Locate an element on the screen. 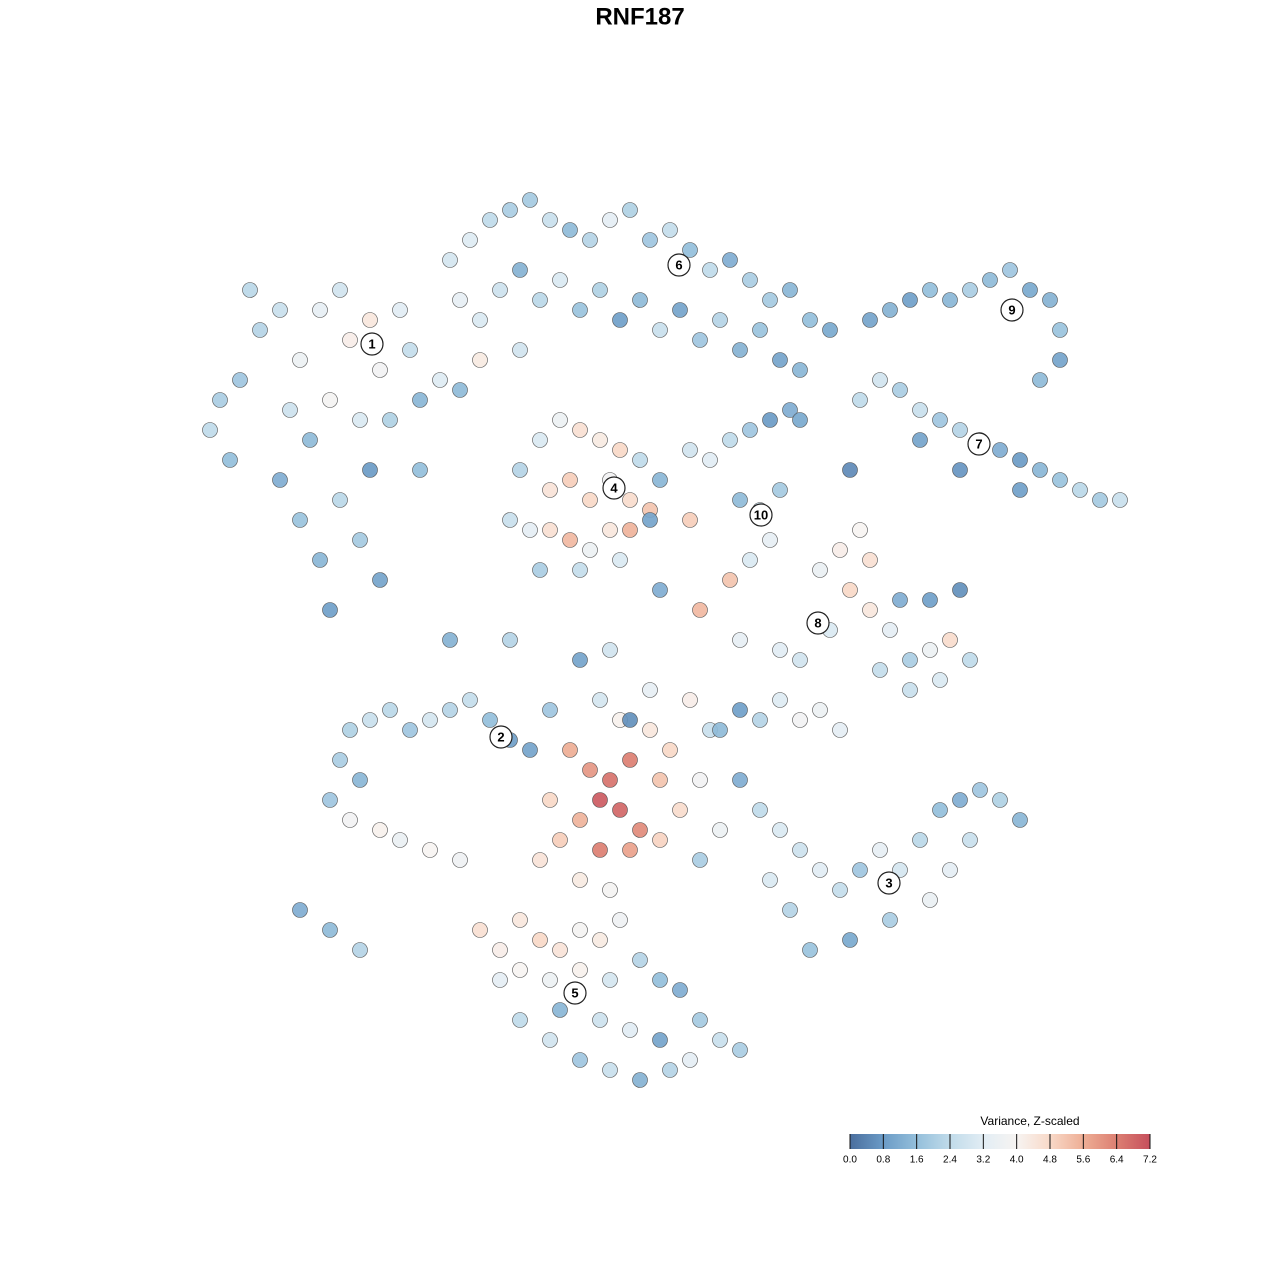  colorbar-tick-label: 3.2 is located at coordinates (983, 1160).